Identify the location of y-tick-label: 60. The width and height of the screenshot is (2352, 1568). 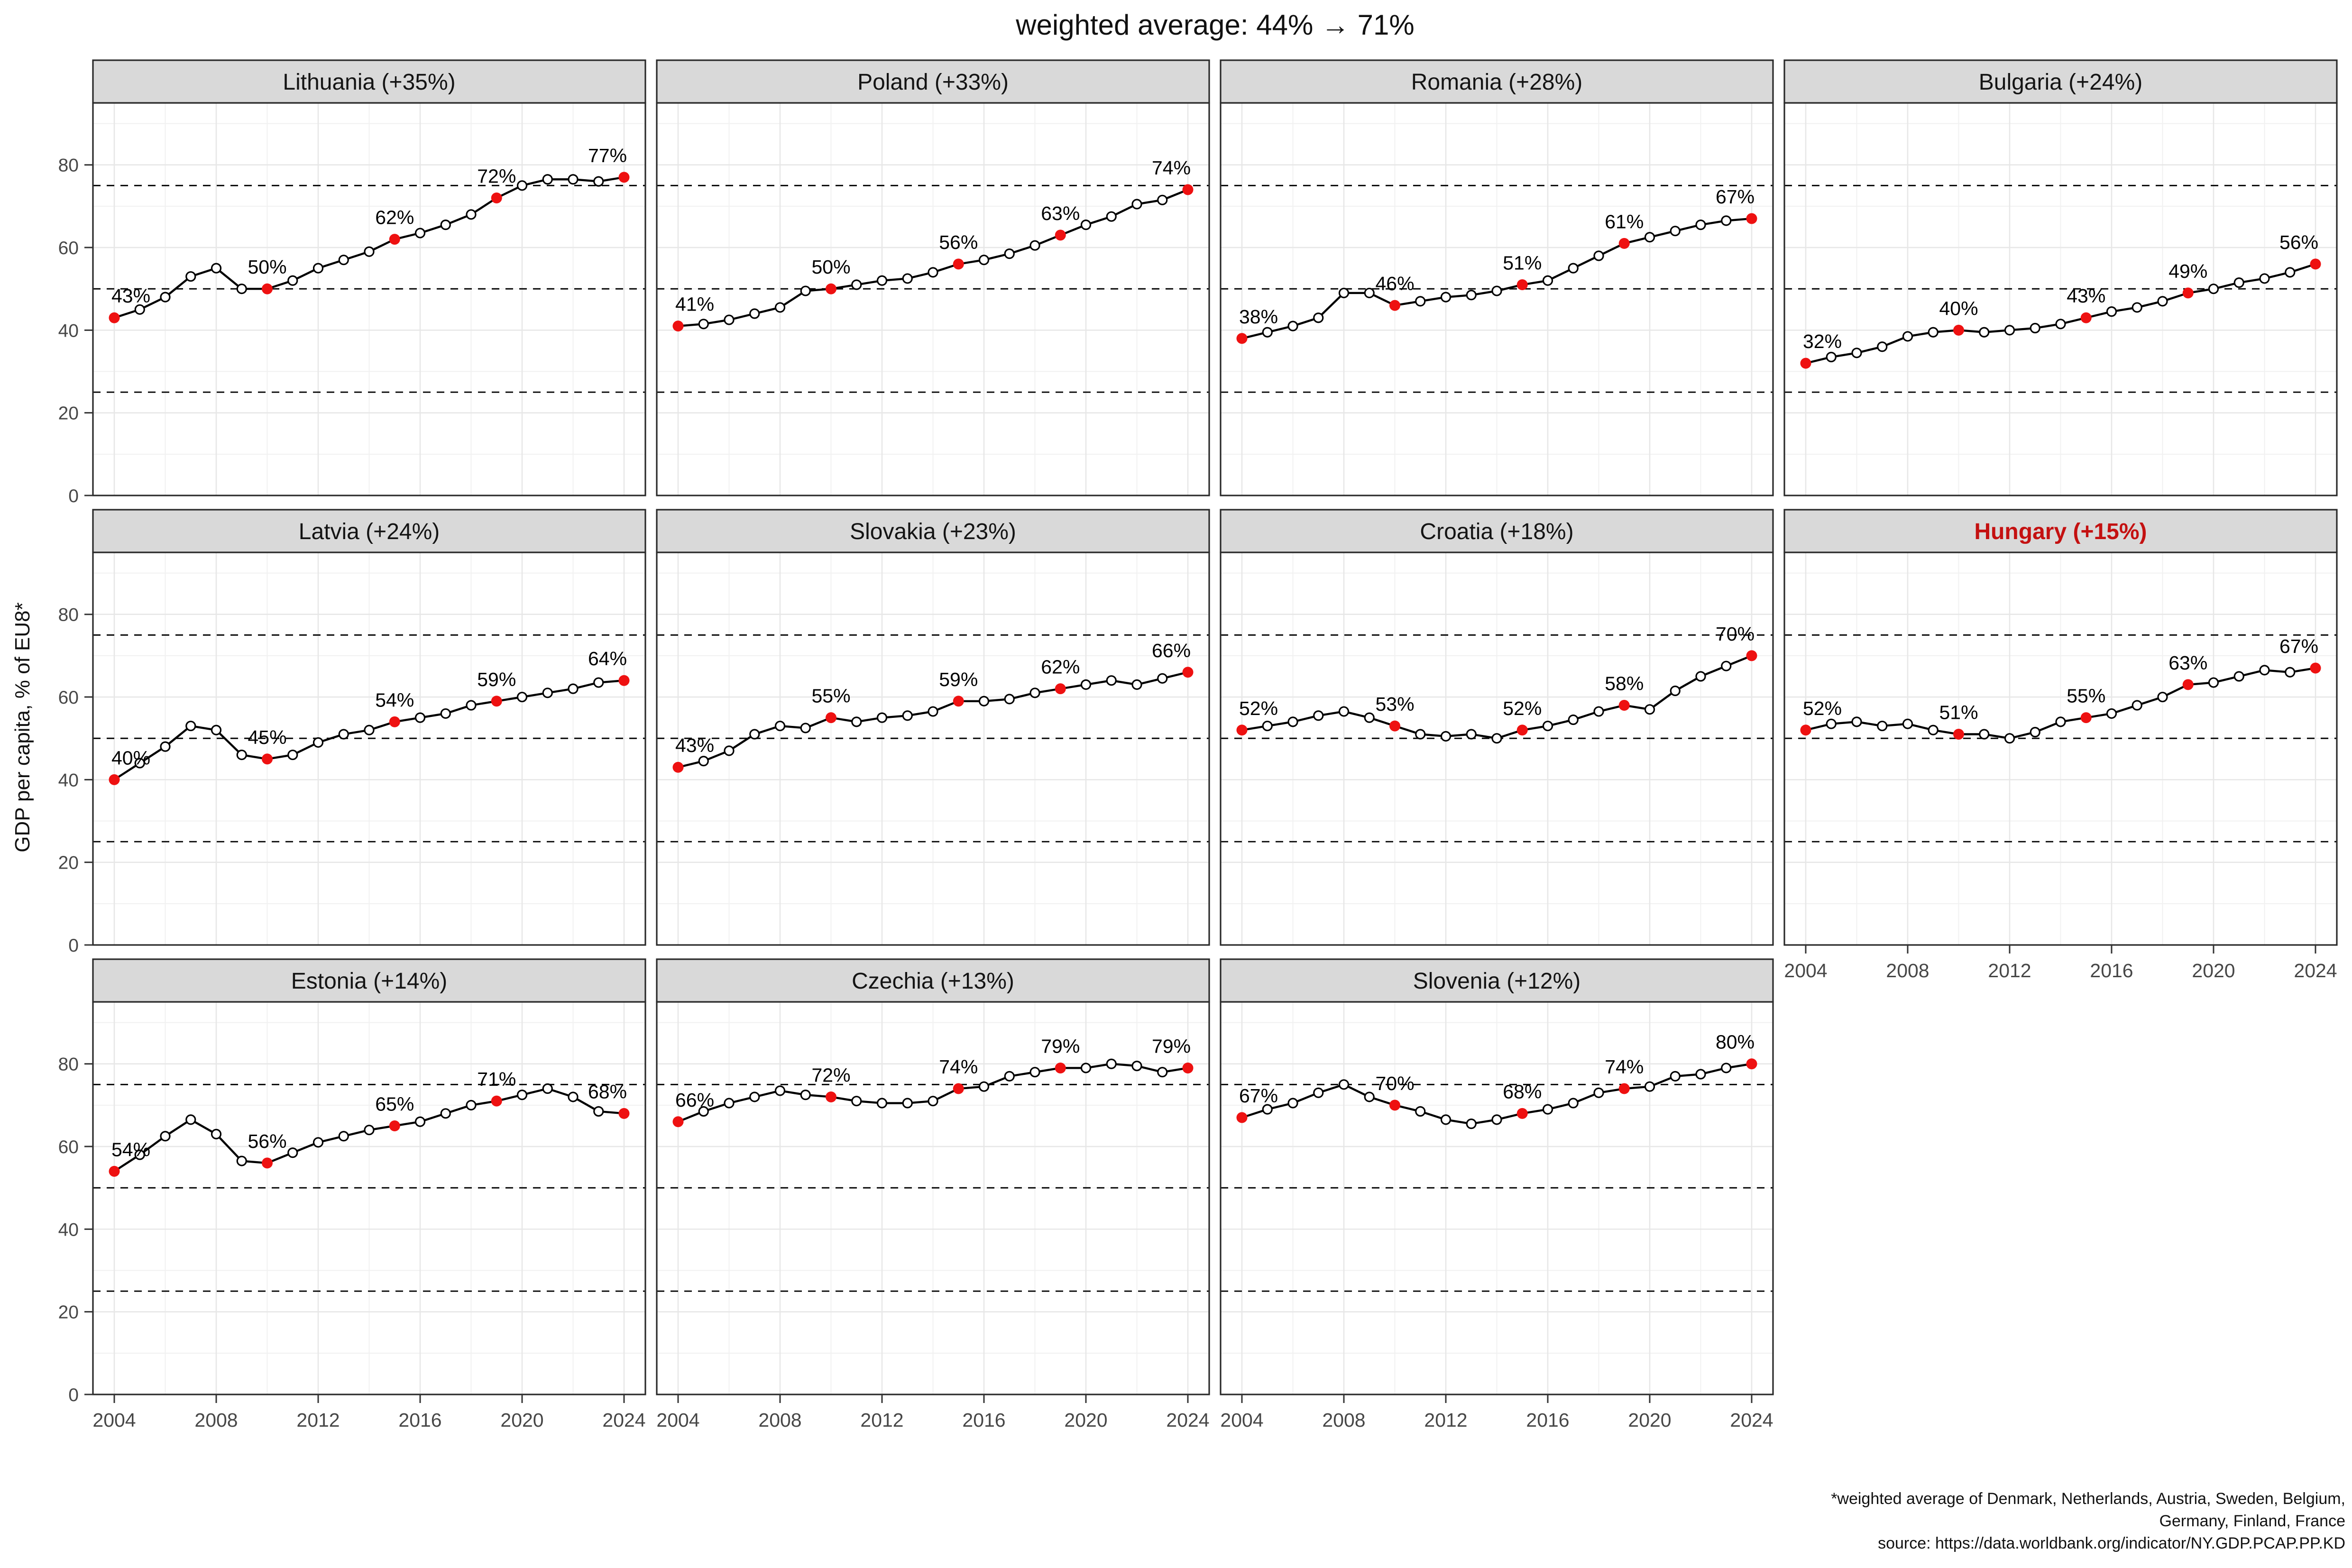
(68, 1147).